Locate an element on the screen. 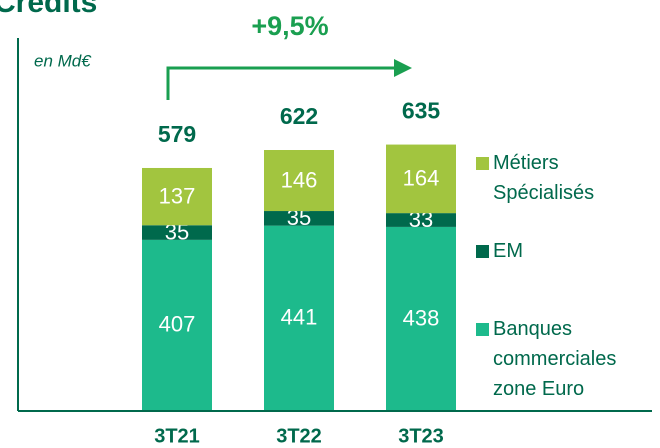 This screenshot has width=660, height=448. segment-label: 438 is located at coordinates (421, 317).